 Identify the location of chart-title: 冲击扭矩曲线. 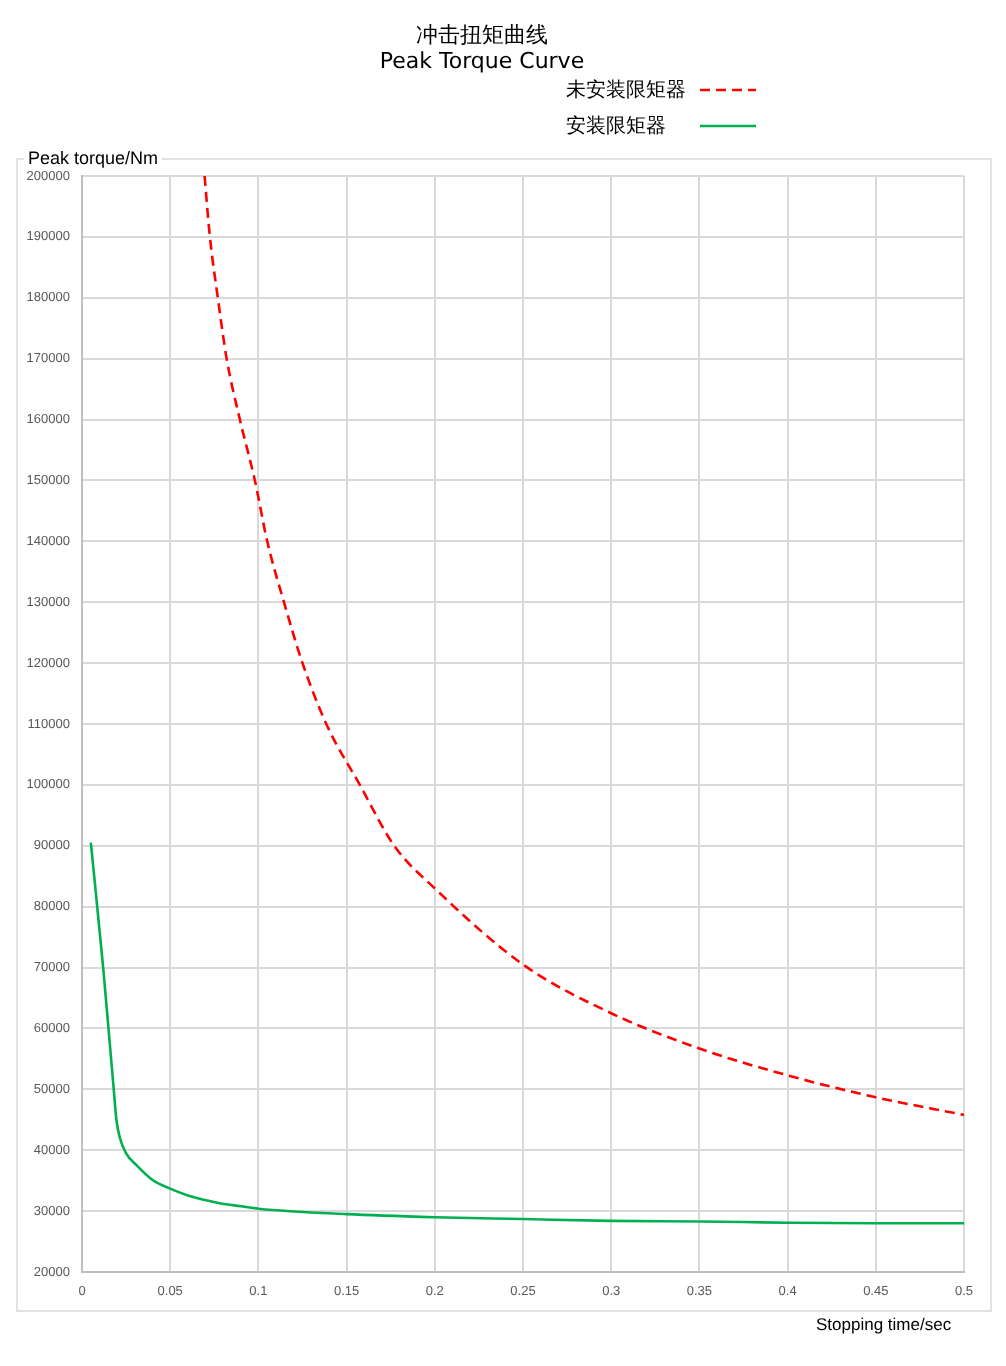
(482, 35).